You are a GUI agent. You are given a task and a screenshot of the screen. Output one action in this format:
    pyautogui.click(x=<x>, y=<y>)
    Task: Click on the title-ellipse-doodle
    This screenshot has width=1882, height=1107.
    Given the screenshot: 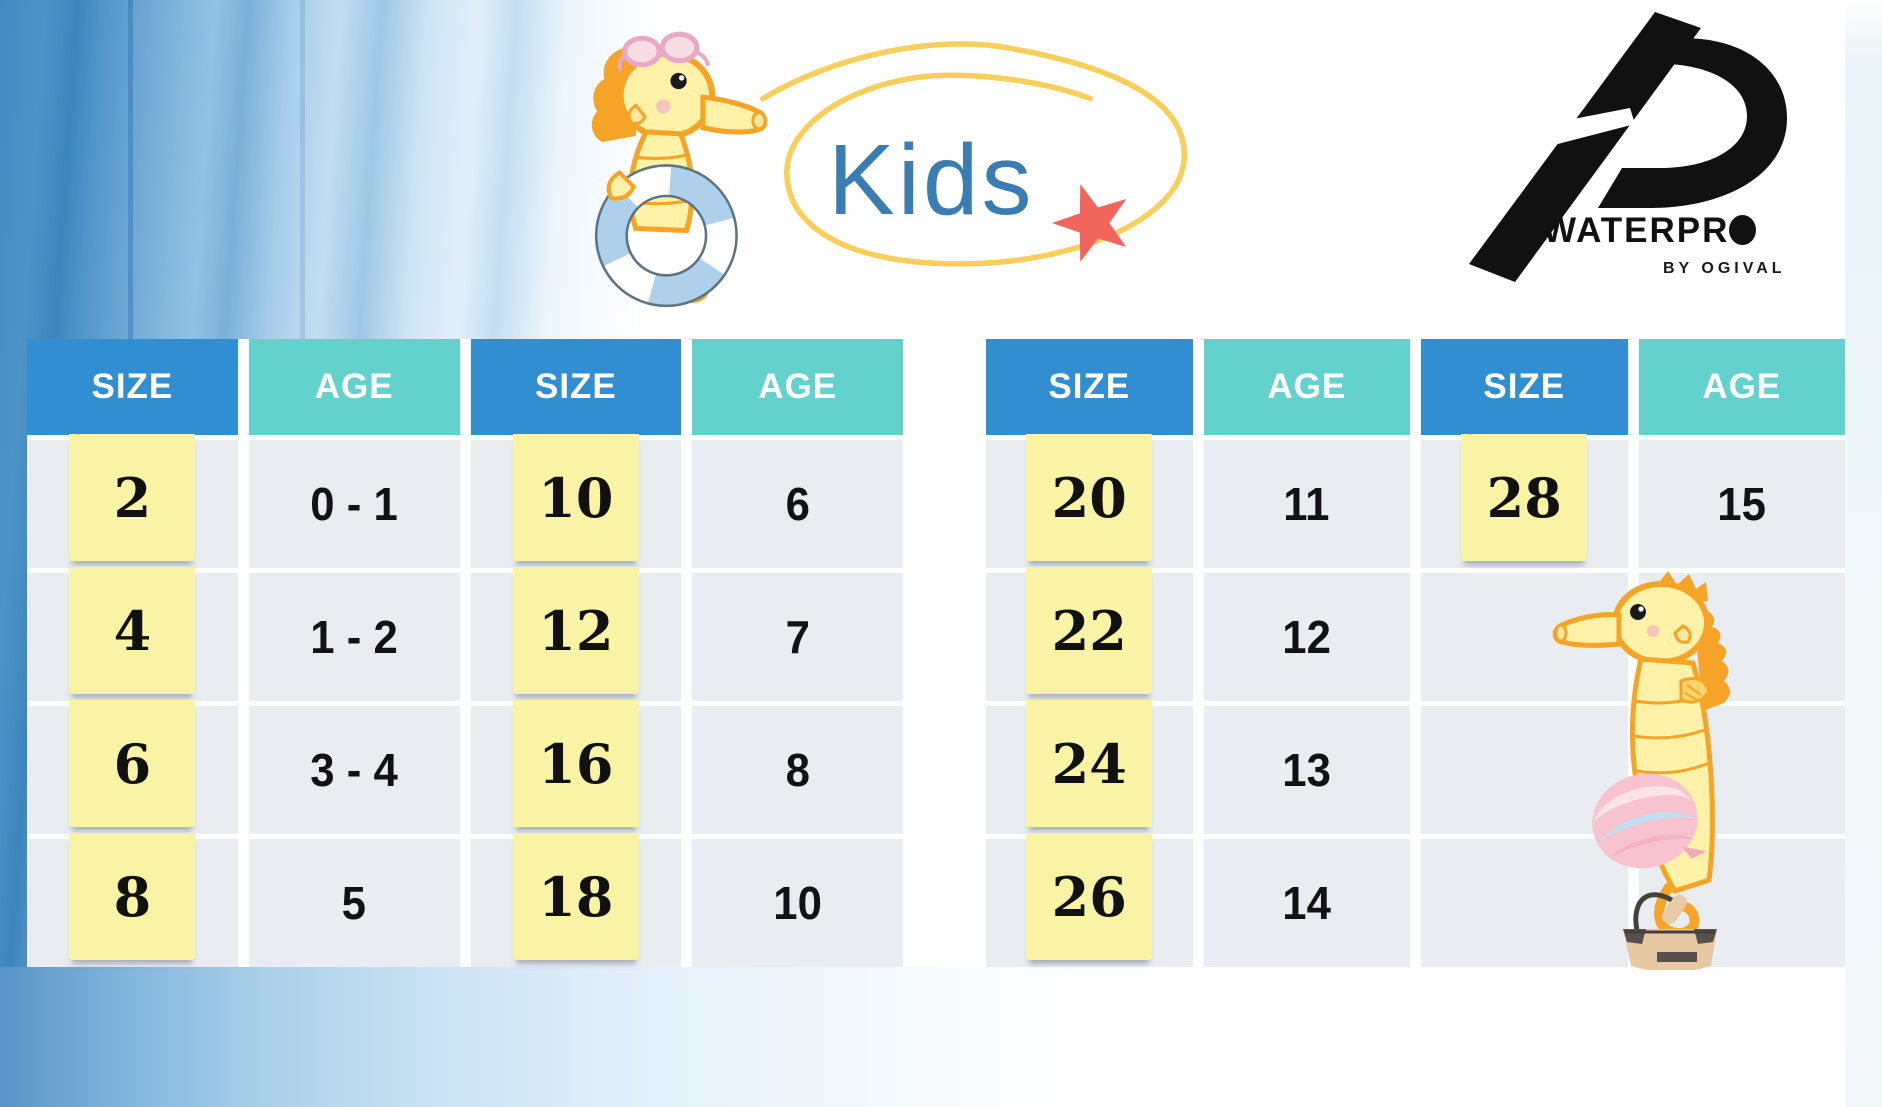 What is the action you would take?
    pyautogui.click(x=973, y=154)
    